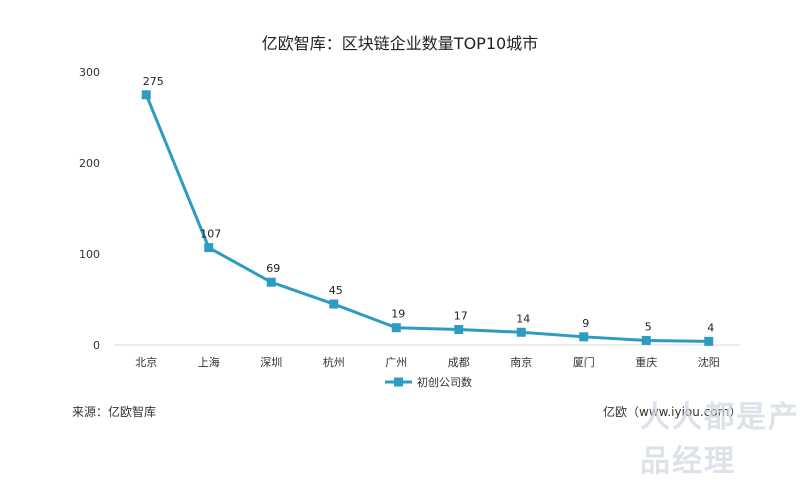 The height and width of the screenshot is (480, 800). What do you see at coordinates (210, 234) in the screenshot?
I see `data-label: 107` at bounding box center [210, 234].